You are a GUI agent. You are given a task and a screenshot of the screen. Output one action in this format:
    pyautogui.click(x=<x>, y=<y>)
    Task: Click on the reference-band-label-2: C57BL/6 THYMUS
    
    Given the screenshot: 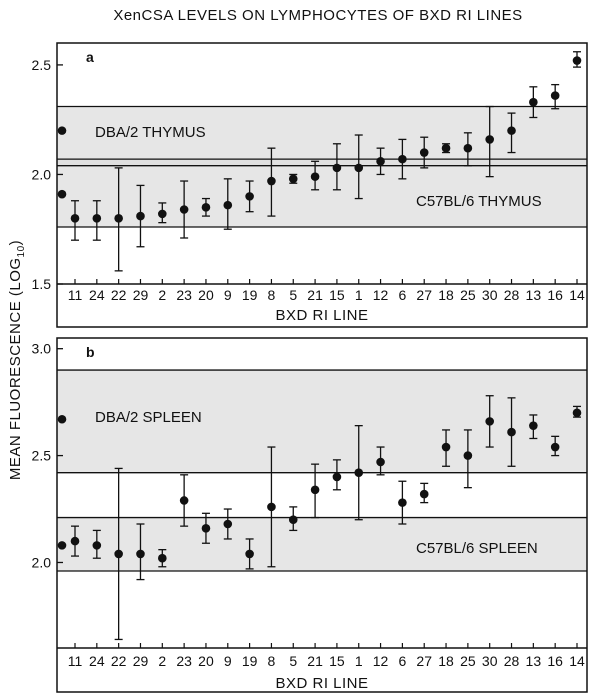 What is the action you would take?
    pyautogui.click(x=479, y=201)
    